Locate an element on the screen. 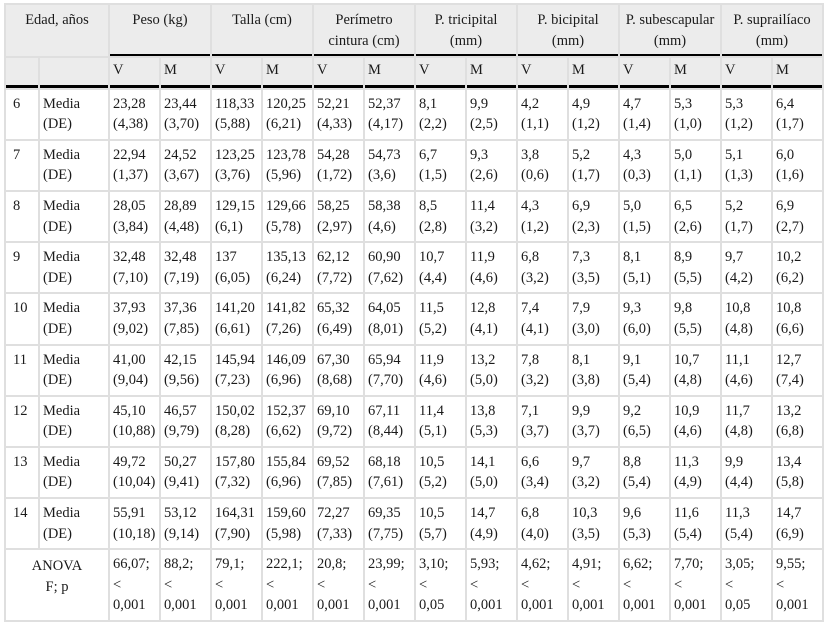  cell-perimetro-cintura-cm-v: 54,28 (1,72) is located at coordinates (338, 165).